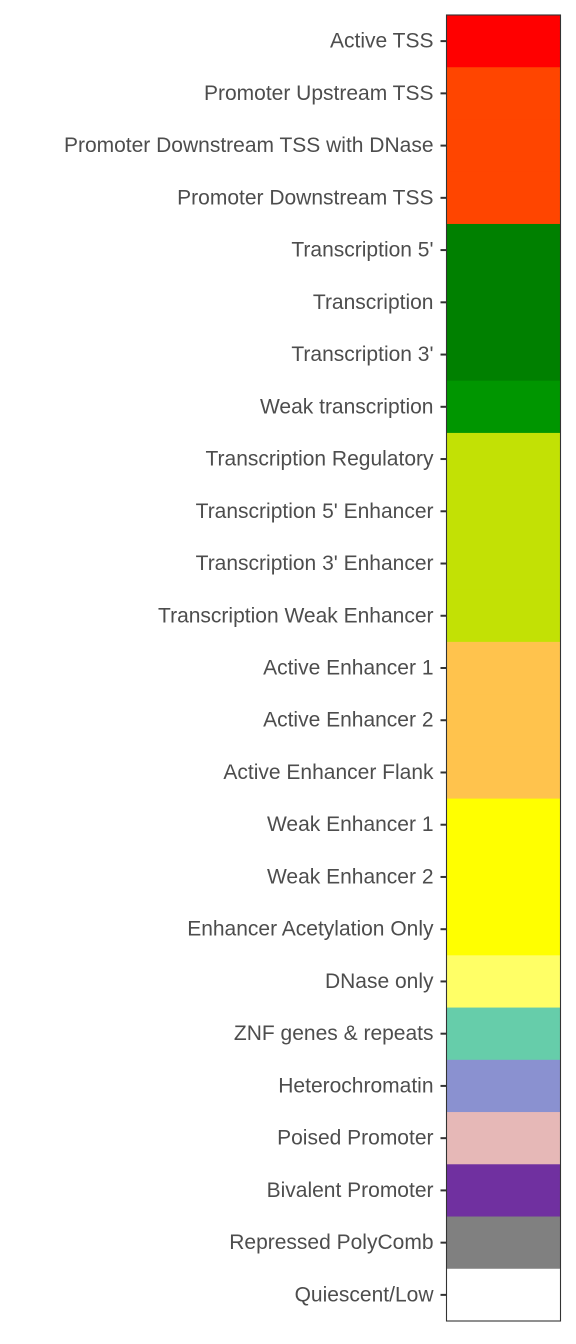  What do you see at coordinates (328, 772) in the screenshot?
I see `tick-label-active-enhancer-flank: Active Enhancer Flank` at bounding box center [328, 772].